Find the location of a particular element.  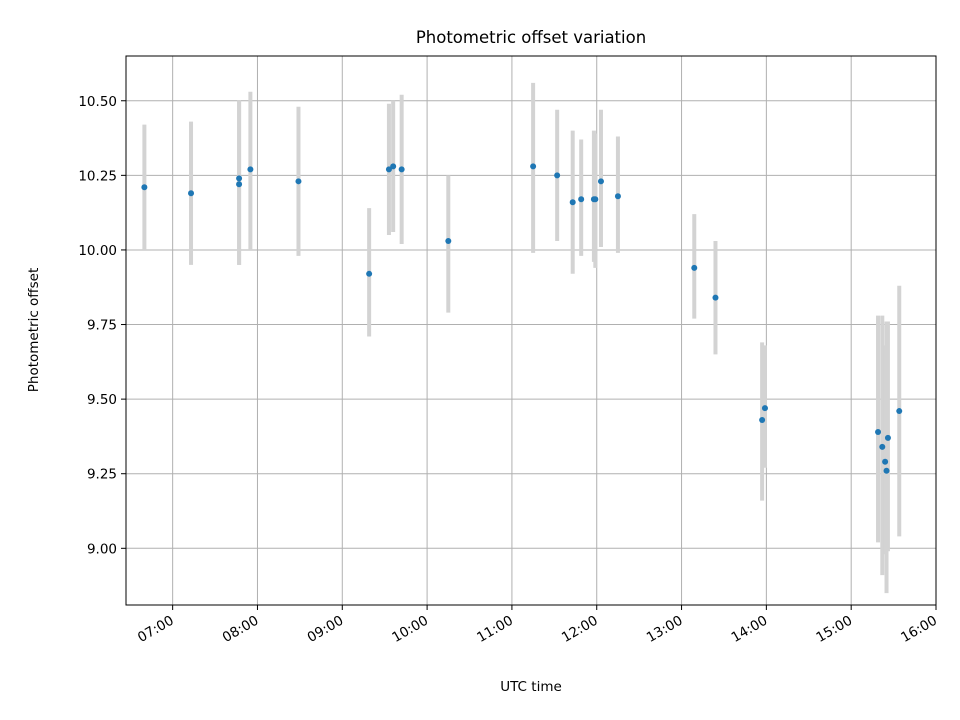

y-tick-label: 9.50 is located at coordinates (102, 400).